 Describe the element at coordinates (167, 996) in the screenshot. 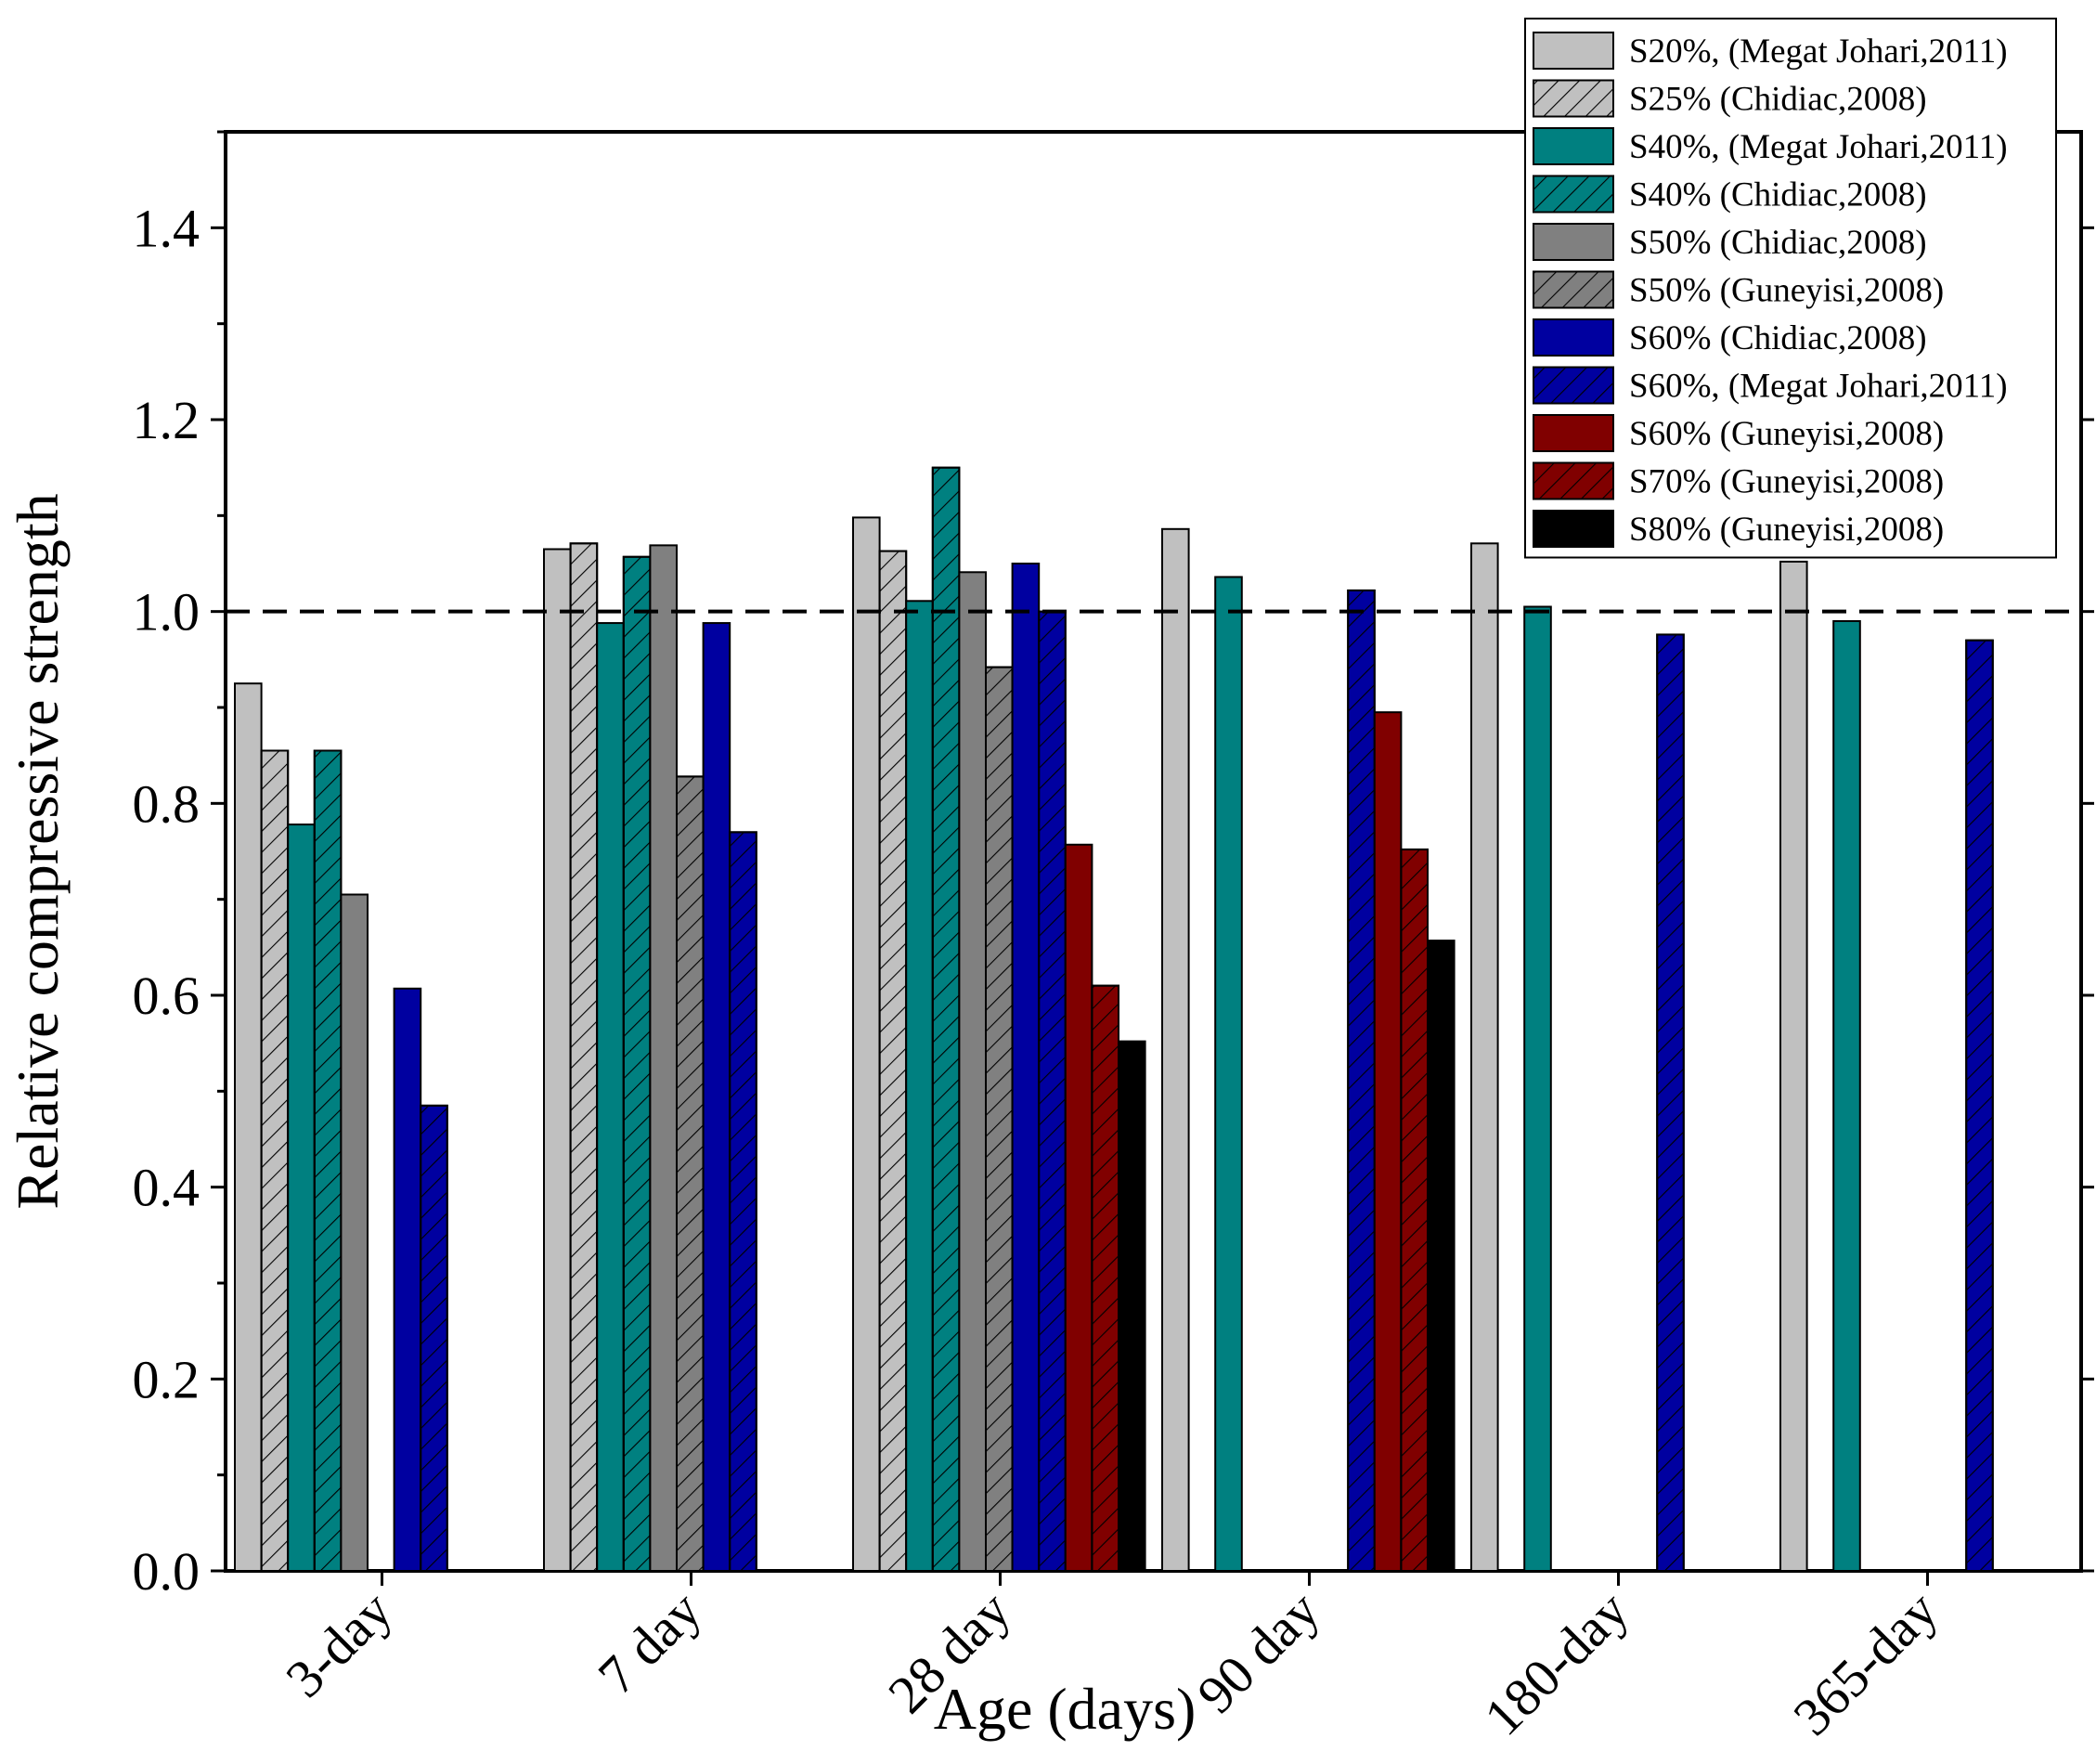

I see `y-tick-label: 0.6` at that location.